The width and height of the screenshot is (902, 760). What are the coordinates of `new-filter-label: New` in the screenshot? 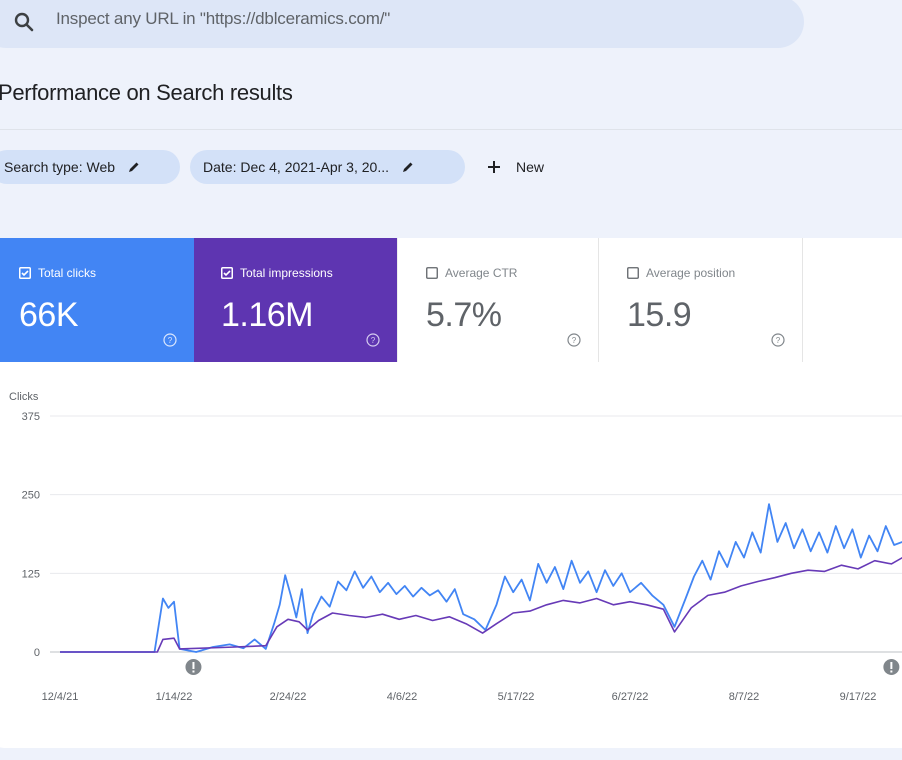 It's located at (530, 167).